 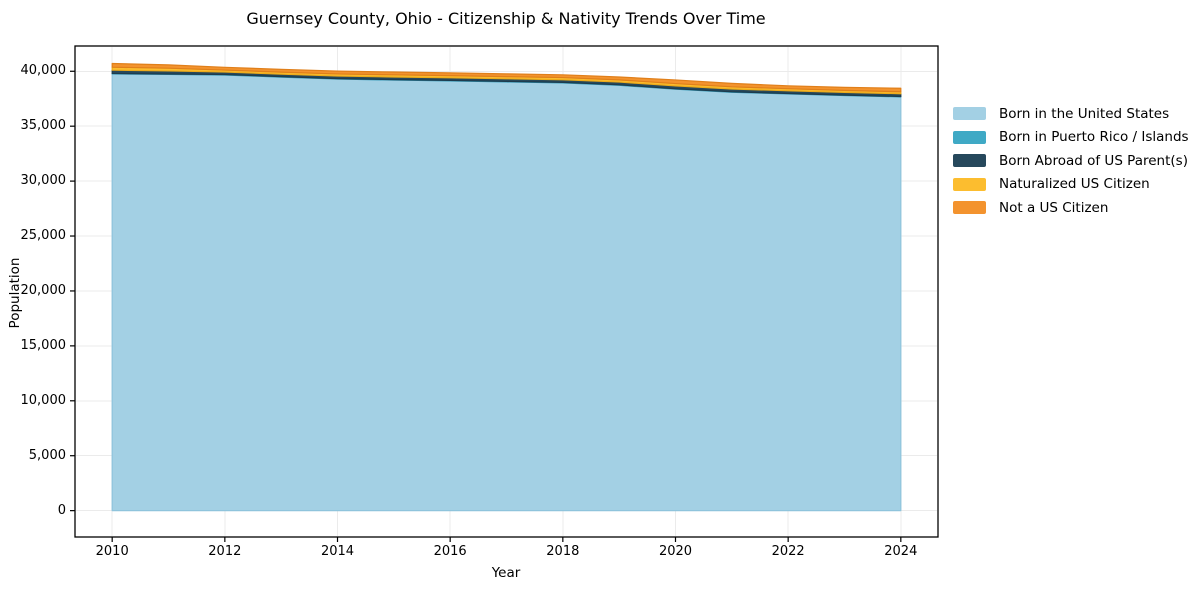 What do you see at coordinates (112, 551) in the screenshot?
I see `x-tick-label: 2010` at bounding box center [112, 551].